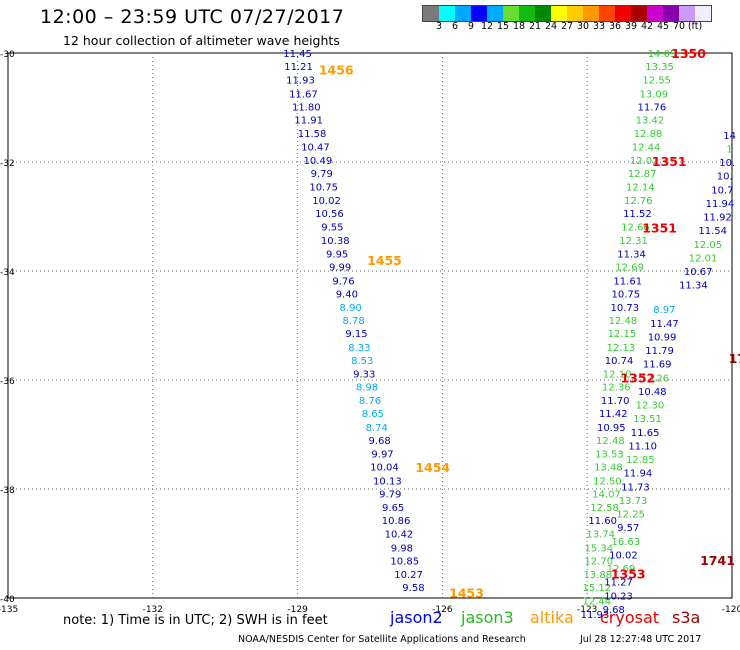 This screenshot has width=740, height=650. I want to click on satellite-legend-jason3: jason3, so click(487, 617).